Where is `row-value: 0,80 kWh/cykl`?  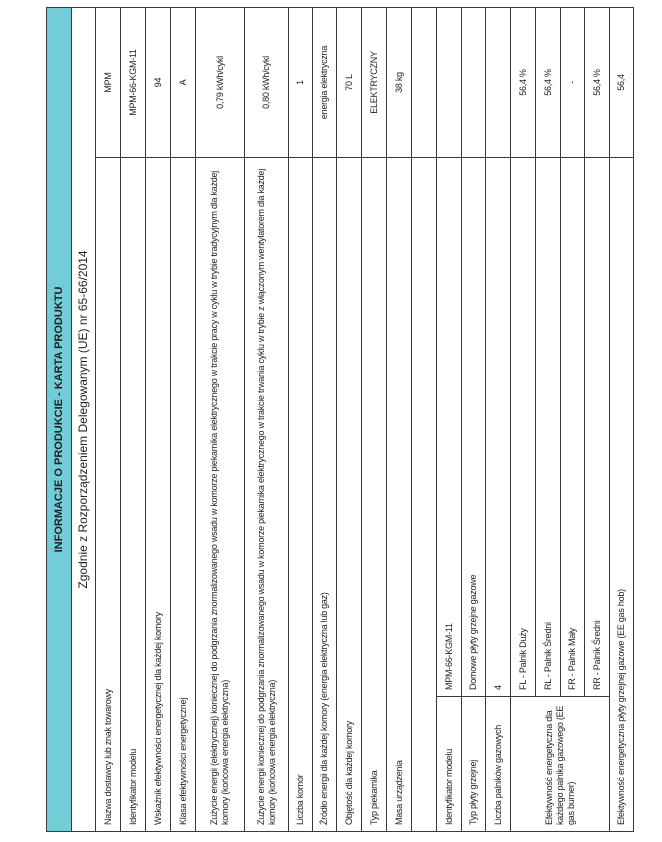 row-value: 0,80 kWh/cykl is located at coordinates (266, 82).